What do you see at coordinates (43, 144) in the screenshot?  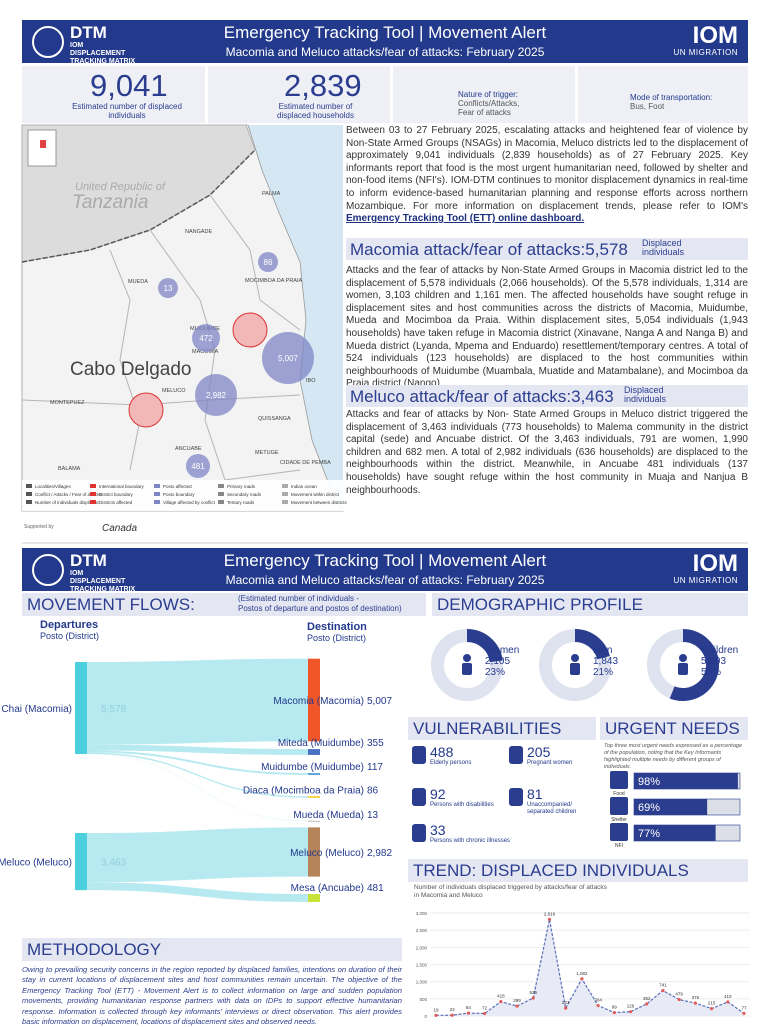 I see `map-inset-mark` at bounding box center [43, 144].